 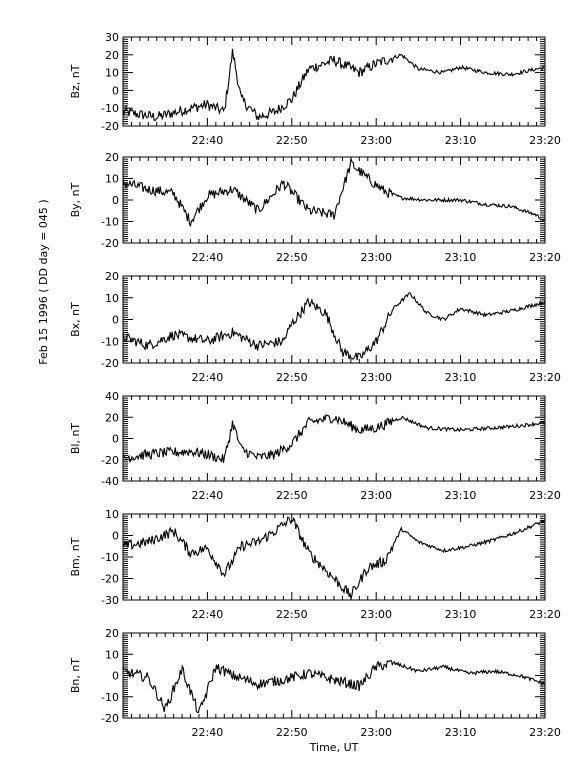 I want to click on y-tick-label: 40, so click(x=112, y=396).